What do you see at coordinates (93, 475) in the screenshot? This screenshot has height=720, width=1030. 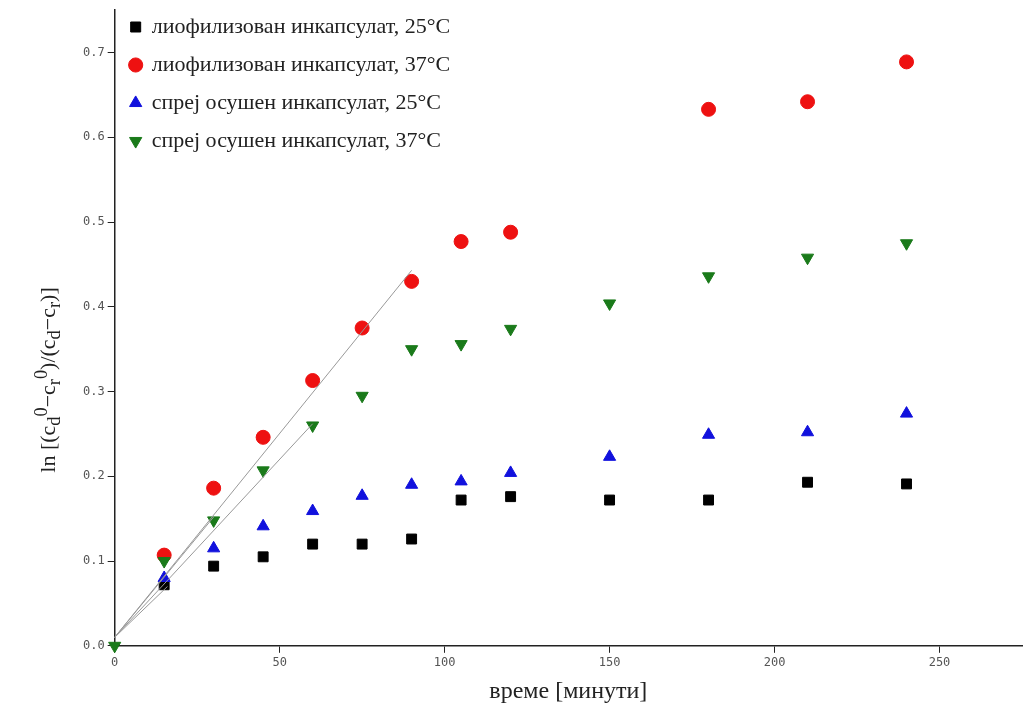 I see `y-tick-label: 0.2` at bounding box center [93, 475].